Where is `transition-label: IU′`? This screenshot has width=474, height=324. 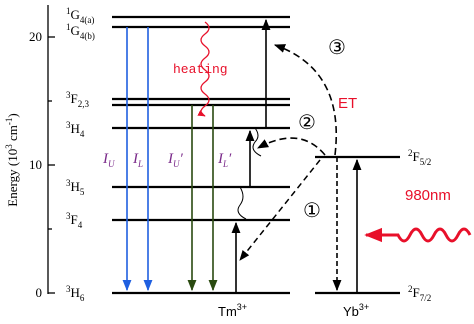 transition-label: IU′ is located at coordinates (175, 160).